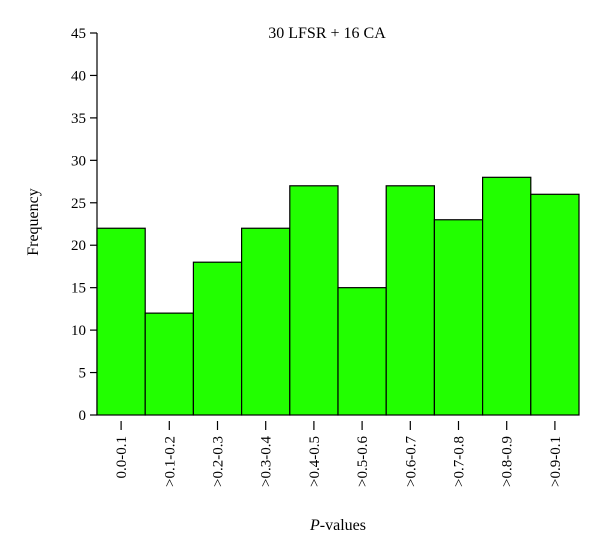 This screenshot has width=600, height=556. I want to click on x-tick-label: >0.8-0.9, so click(508, 461).